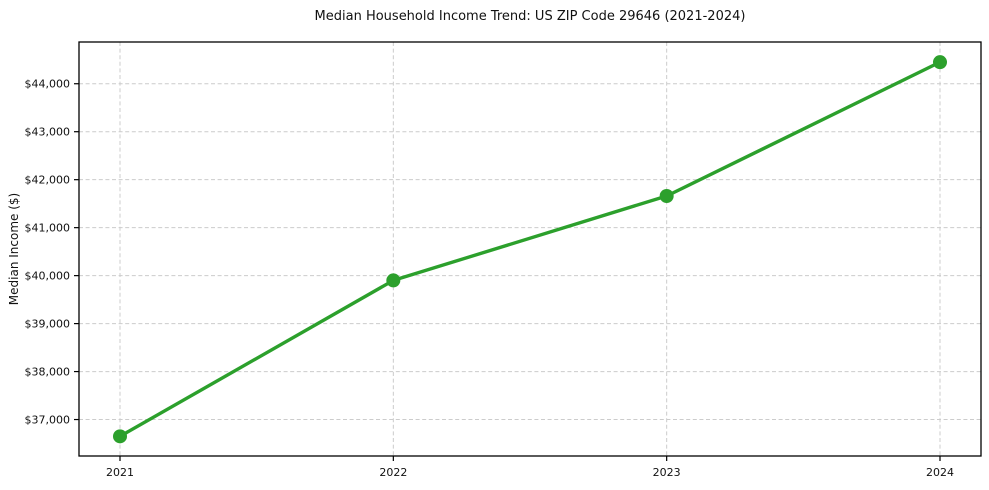 This screenshot has height=490, width=989. I want to click on y-tick-label: $43,000, so click(48, 132).